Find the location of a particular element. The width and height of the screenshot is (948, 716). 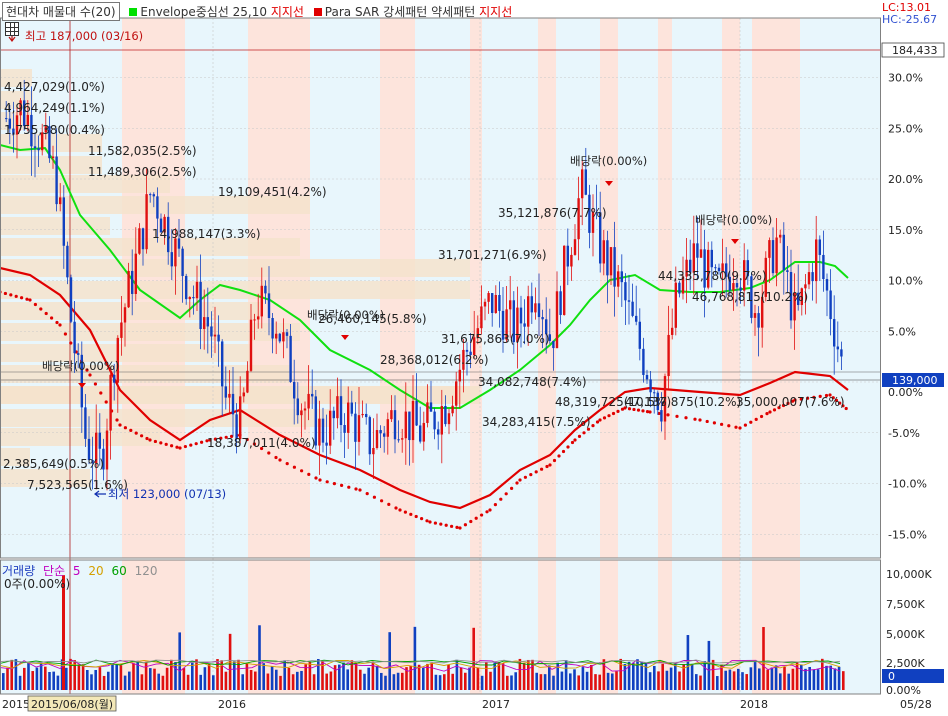

time-label: 05/28 is located at coordinates (916, 704).